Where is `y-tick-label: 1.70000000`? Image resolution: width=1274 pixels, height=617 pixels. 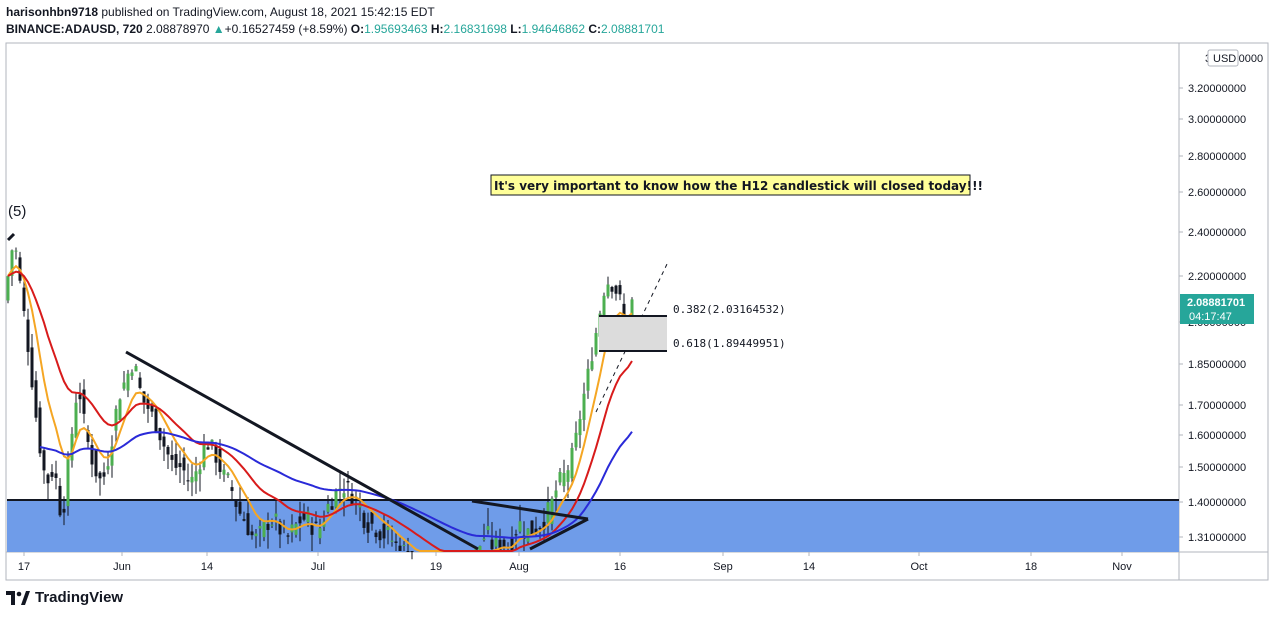 y-tick-label: 1.70000000 is located at coordinates (1217, 406).